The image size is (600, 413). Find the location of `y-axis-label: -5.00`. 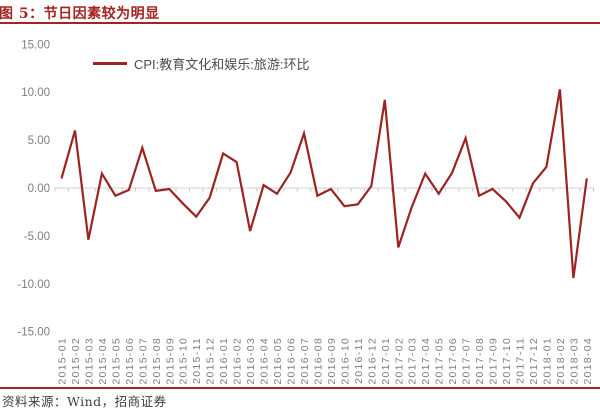

y-axis-label: -5.00 is located at coordinates (37, 237).